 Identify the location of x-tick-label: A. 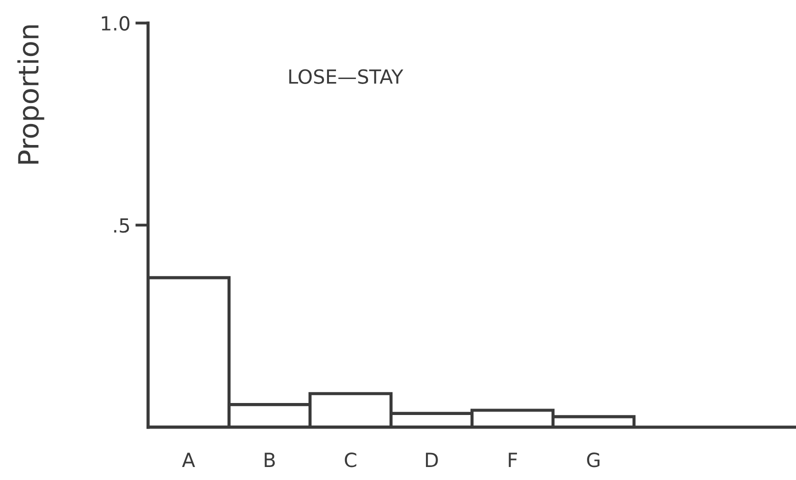
(189, 459).